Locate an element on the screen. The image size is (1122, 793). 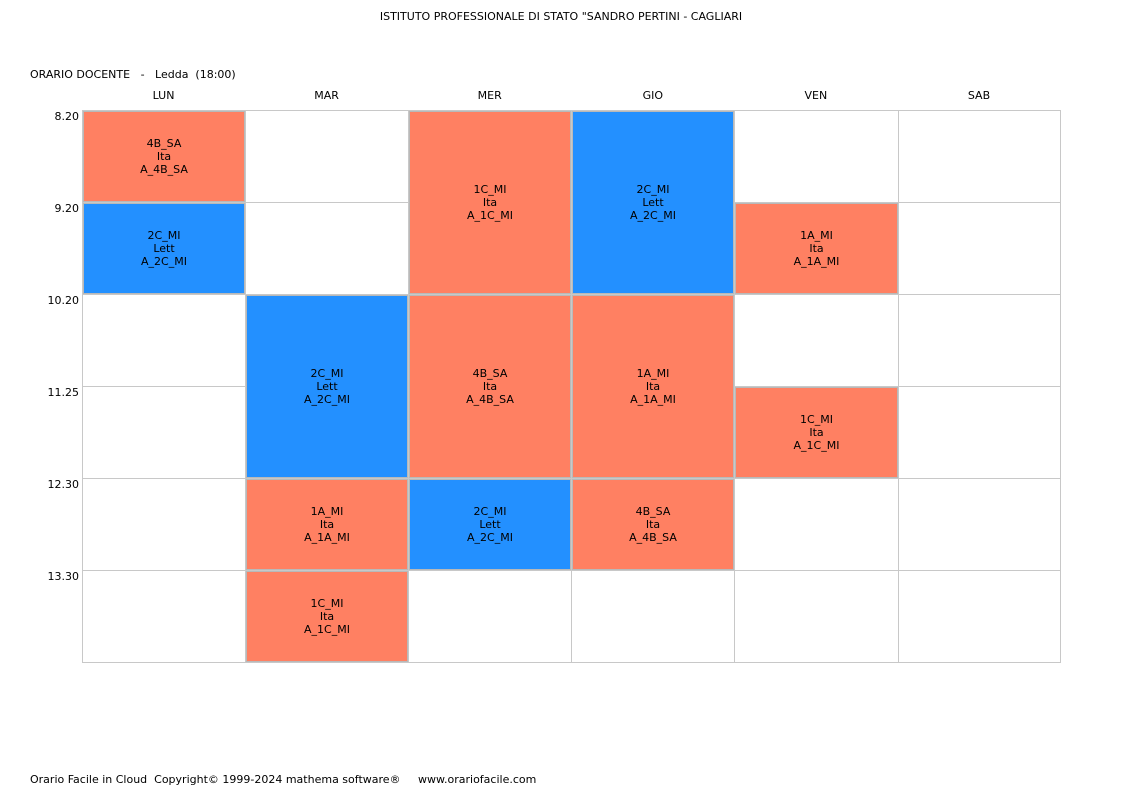
time-label: 12.30 is located at coordinates (63, 484).